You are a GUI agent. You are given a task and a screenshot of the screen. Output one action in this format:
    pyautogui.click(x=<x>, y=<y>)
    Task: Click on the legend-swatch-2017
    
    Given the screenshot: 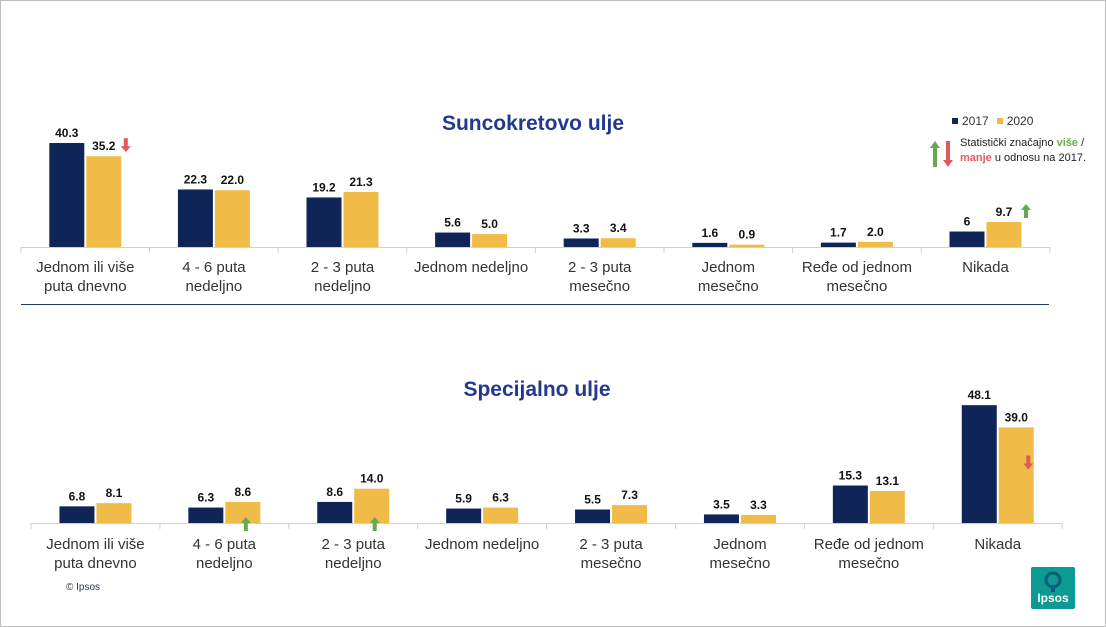 What is the action you would take?
    pyautogui.click(x=955, y=121)
    